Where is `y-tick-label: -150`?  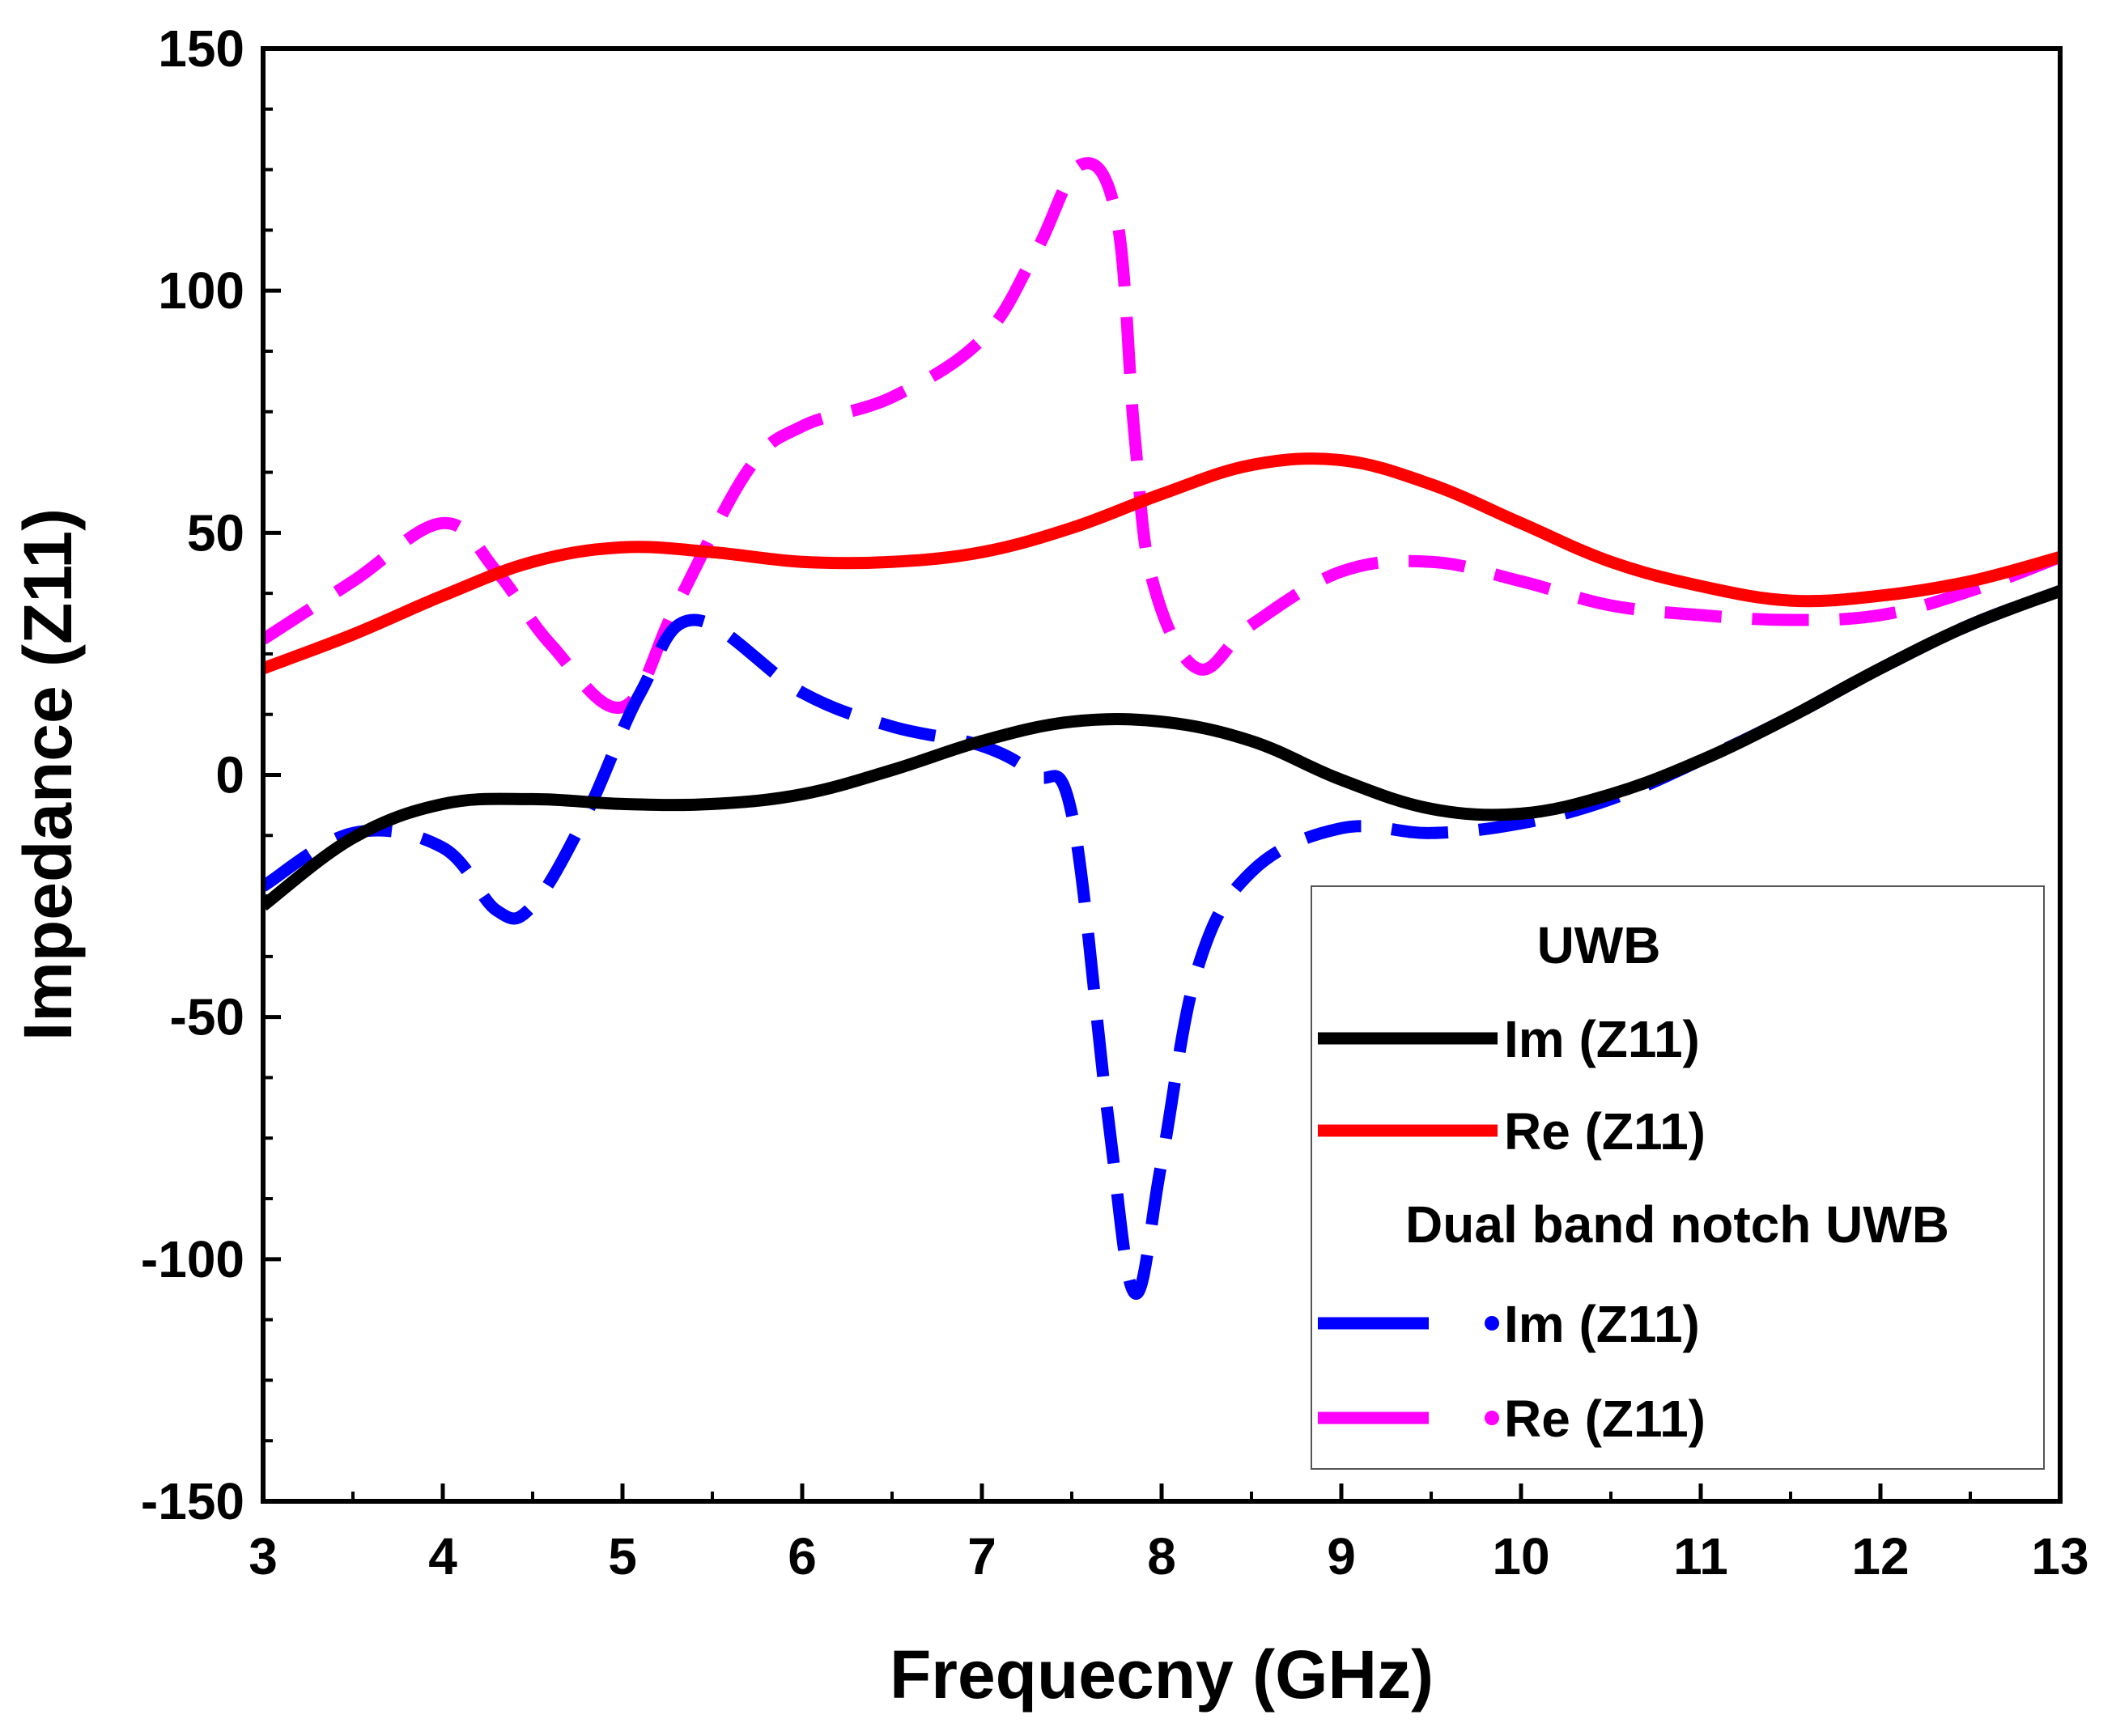
y-tick-label: -150 is located at coordinates (192, 1501).